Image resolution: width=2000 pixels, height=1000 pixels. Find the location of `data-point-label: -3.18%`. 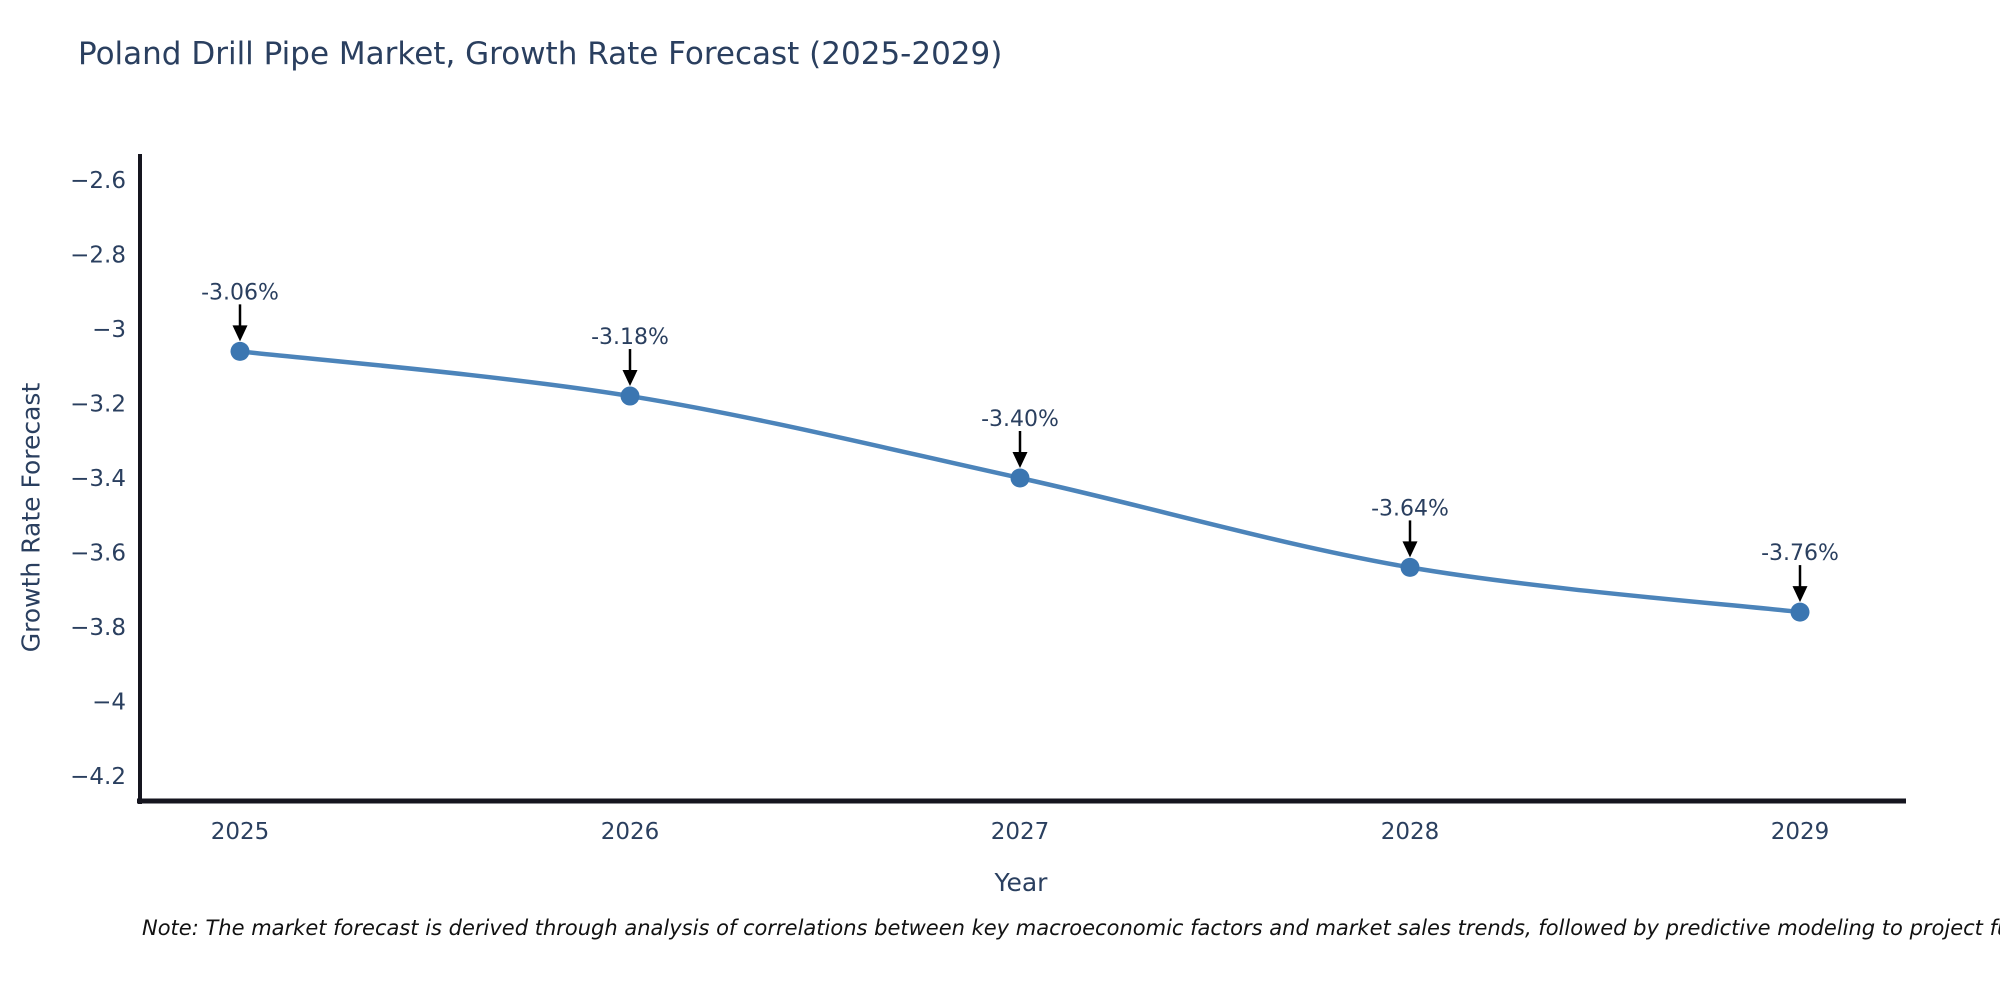

data-point-label: -3.18% is located at coordinates (630, 337).